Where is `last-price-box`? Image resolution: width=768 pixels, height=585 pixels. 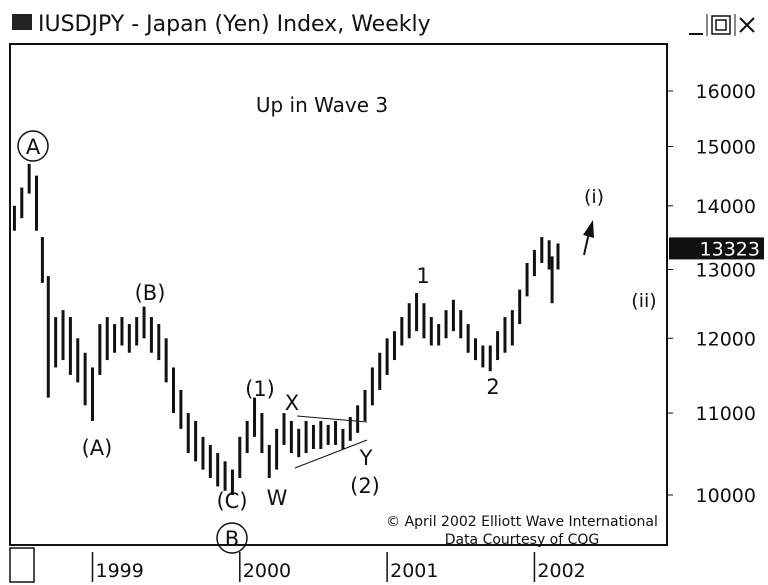
last-price-box is located at coordinates (716, 248).